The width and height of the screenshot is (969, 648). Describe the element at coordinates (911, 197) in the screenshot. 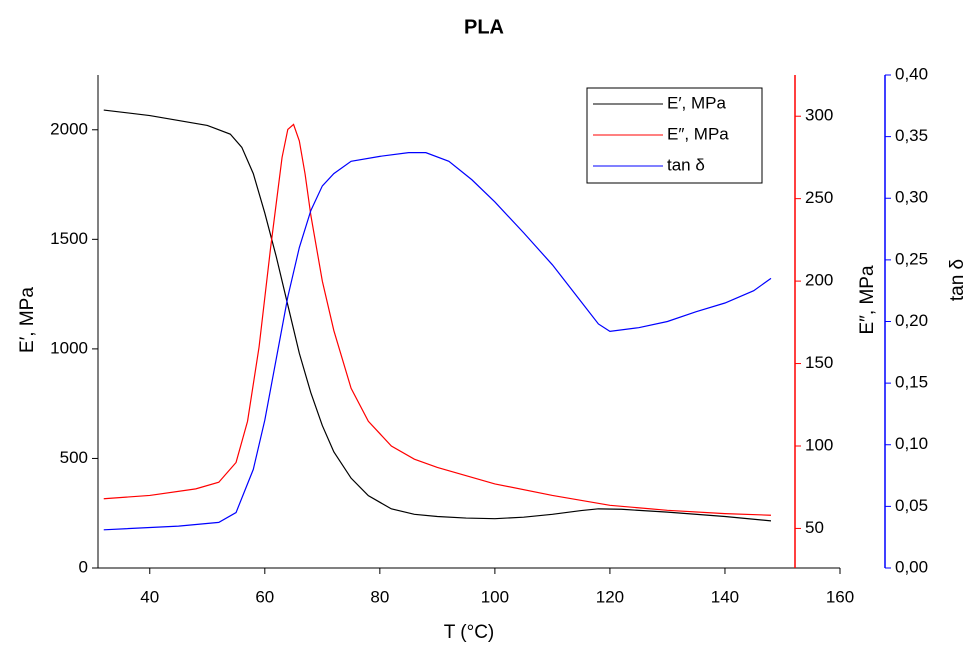

I see `y3-tick-label: 0,30` at that location.